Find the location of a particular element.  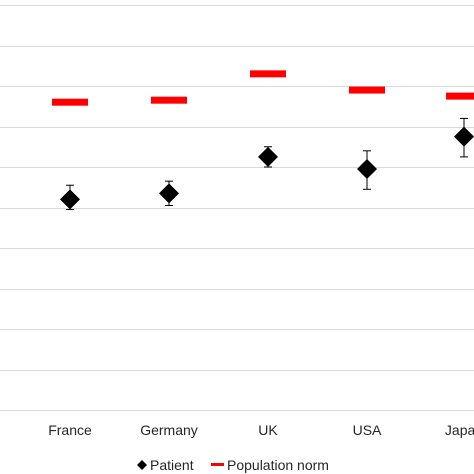

legend-population-norm-label: Population norm is located at coordinates (278, 465).